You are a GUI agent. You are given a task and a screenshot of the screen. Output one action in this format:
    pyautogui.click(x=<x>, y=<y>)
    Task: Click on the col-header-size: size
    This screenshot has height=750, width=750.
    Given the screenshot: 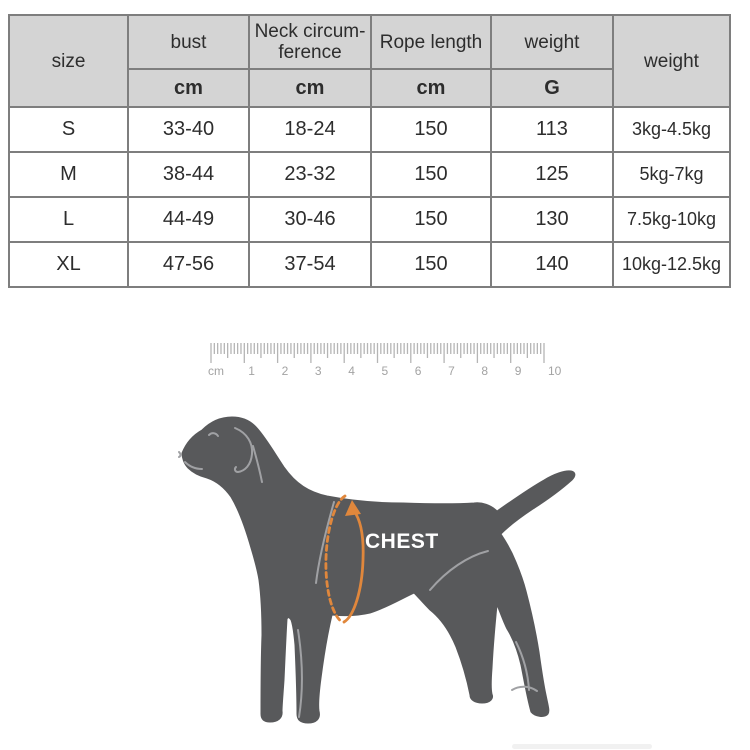 What is the action you would take?
    pyautogui.click(x=68, y=61)
    